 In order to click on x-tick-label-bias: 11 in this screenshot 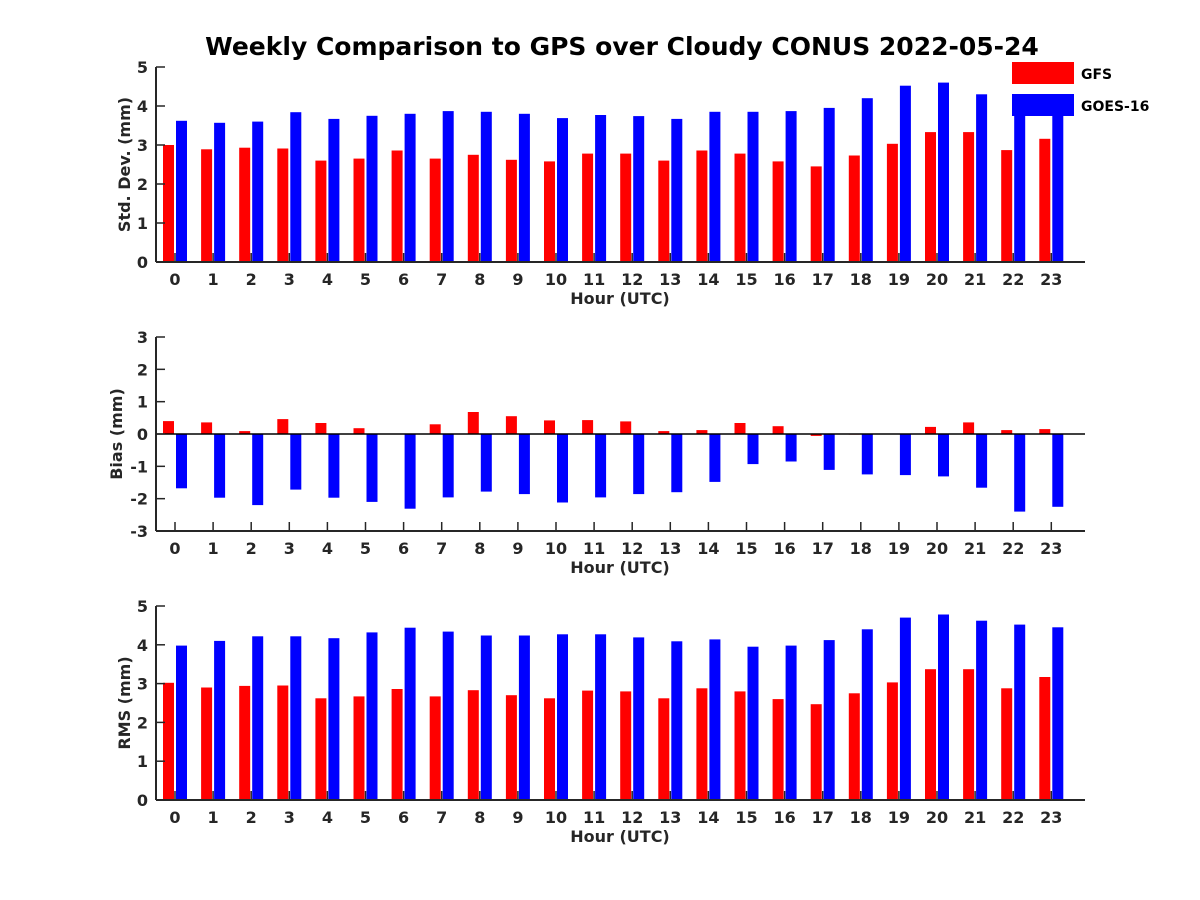, I will do `click(594, 548)`.